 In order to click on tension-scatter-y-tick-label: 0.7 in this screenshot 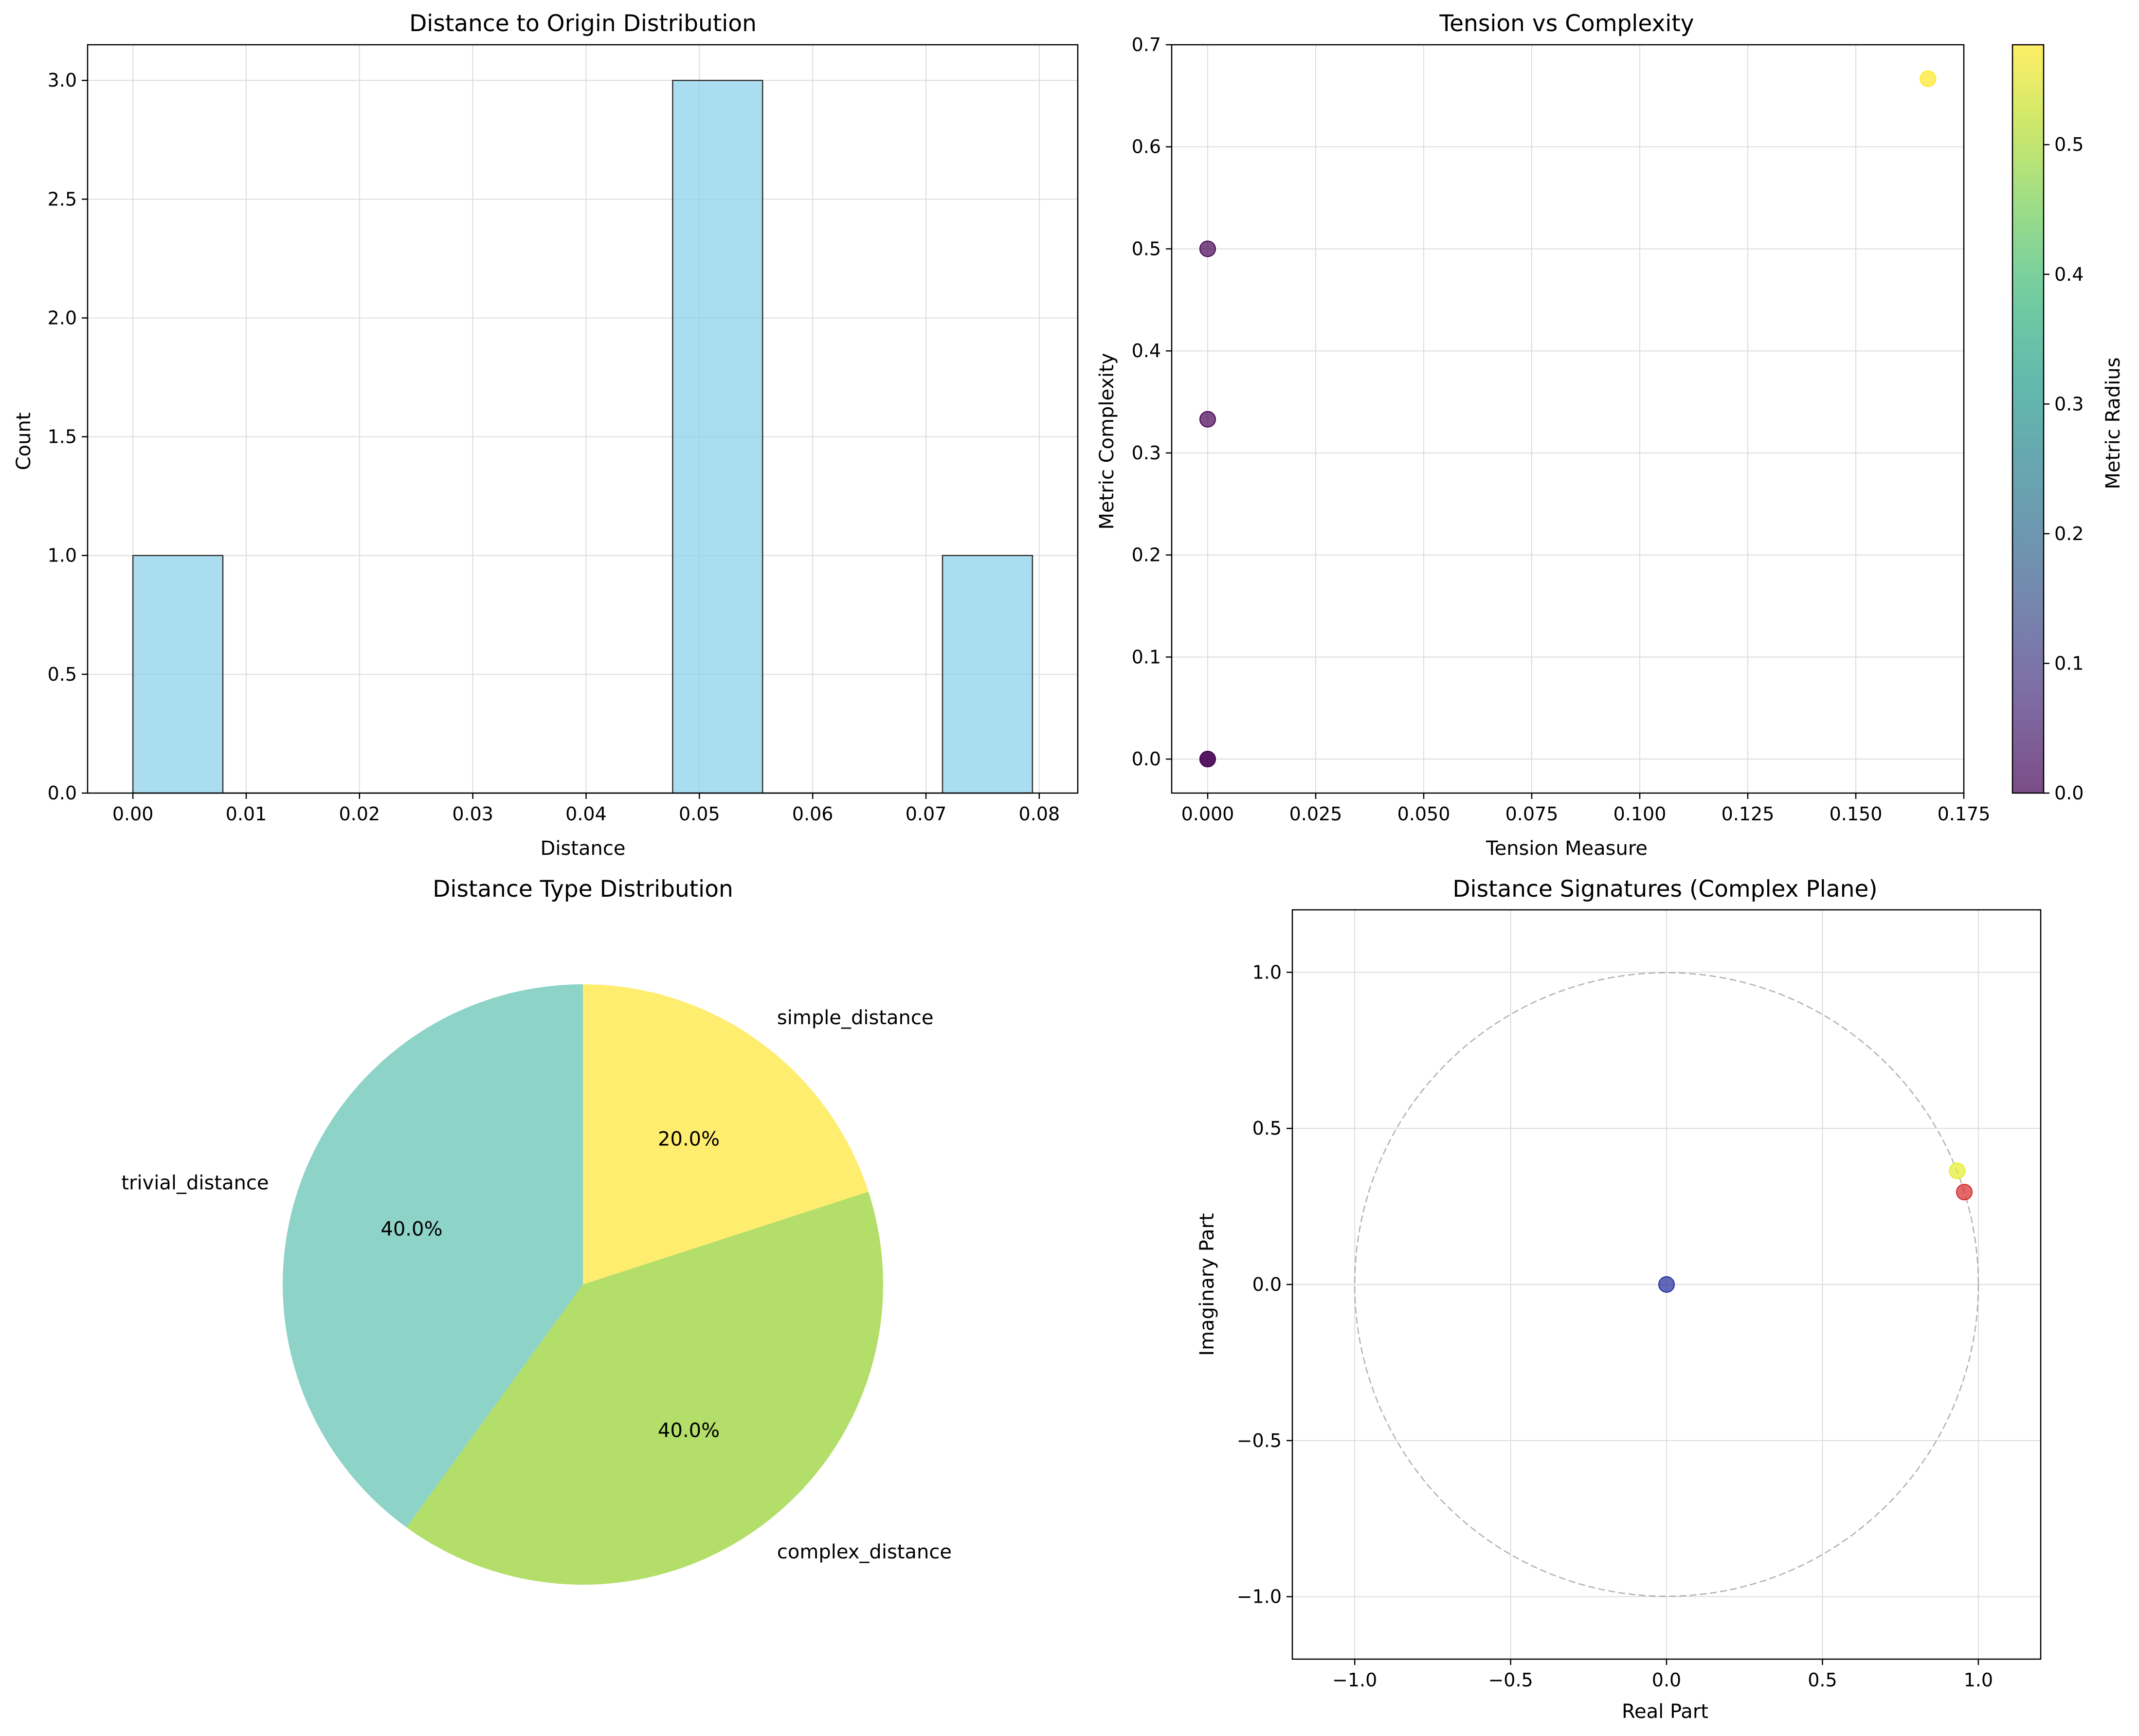, I will do `click(1147, 45)`.